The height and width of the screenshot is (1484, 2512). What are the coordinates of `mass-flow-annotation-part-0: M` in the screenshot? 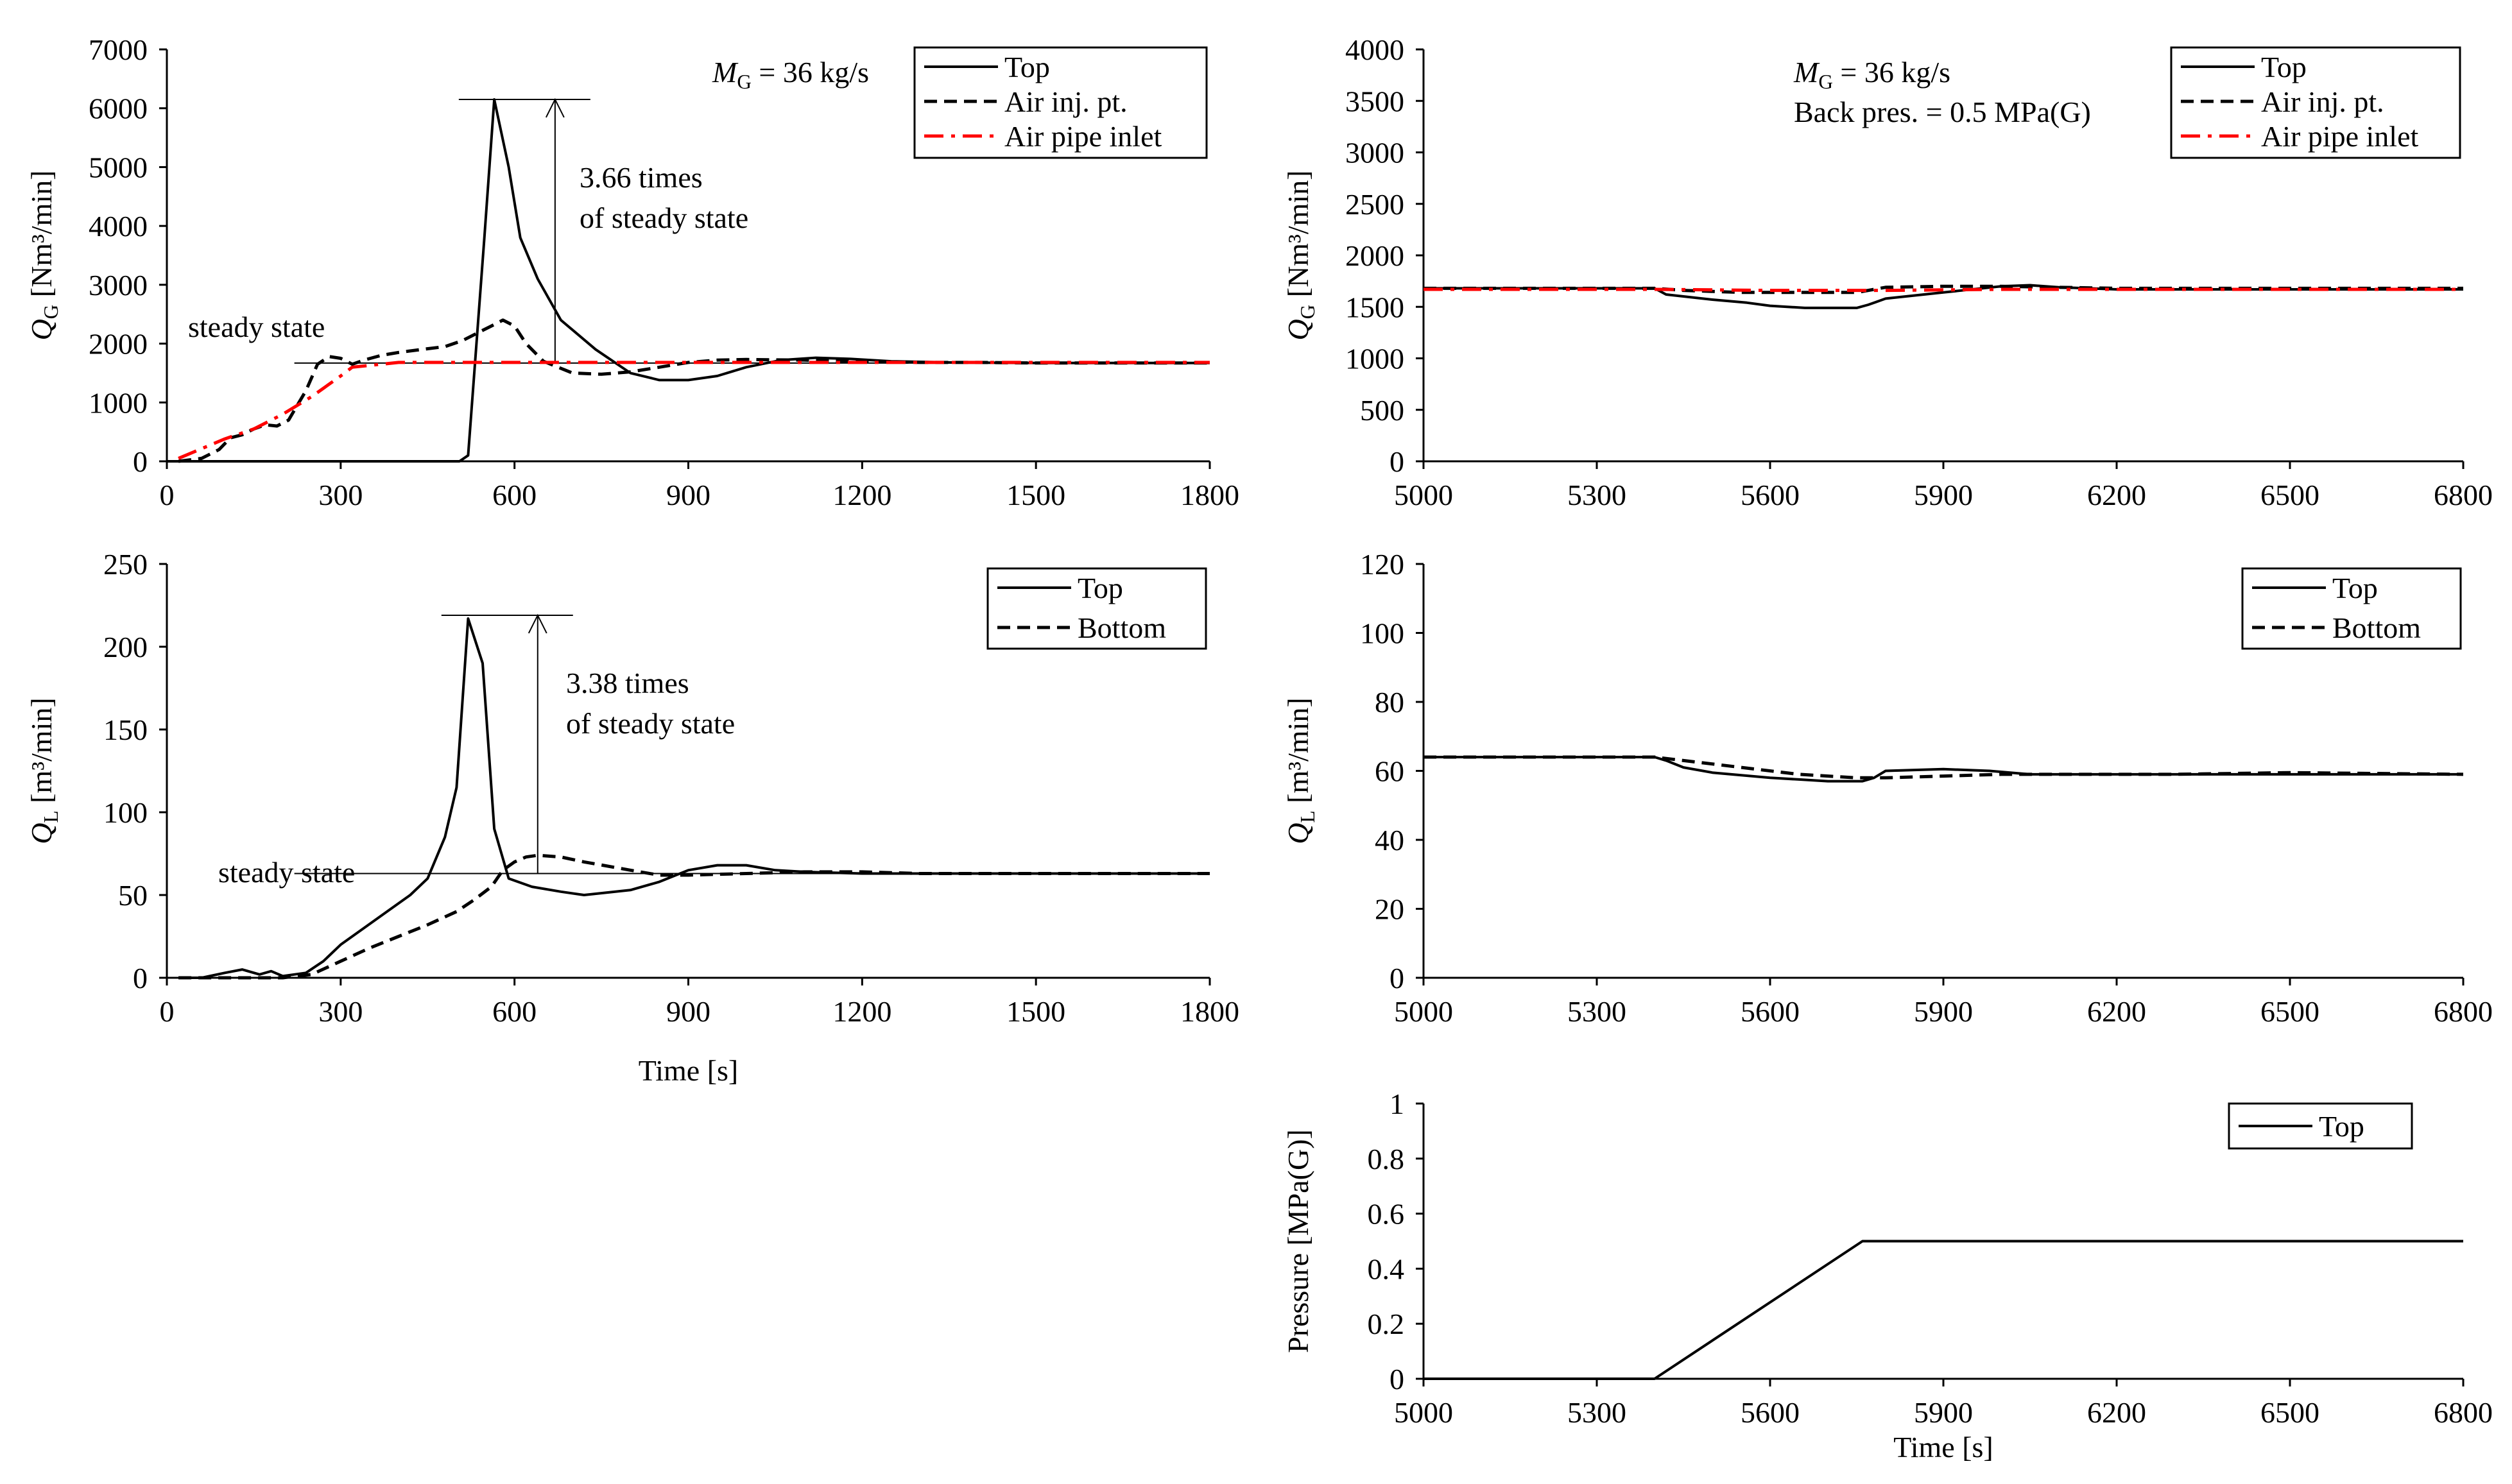 It's located at (725, 73).